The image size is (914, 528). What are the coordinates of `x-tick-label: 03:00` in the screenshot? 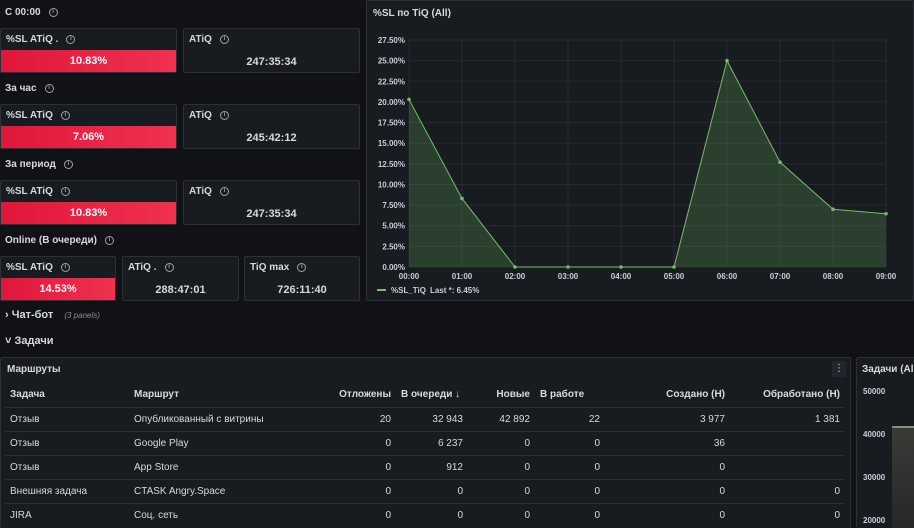 It's located at (568, 276).